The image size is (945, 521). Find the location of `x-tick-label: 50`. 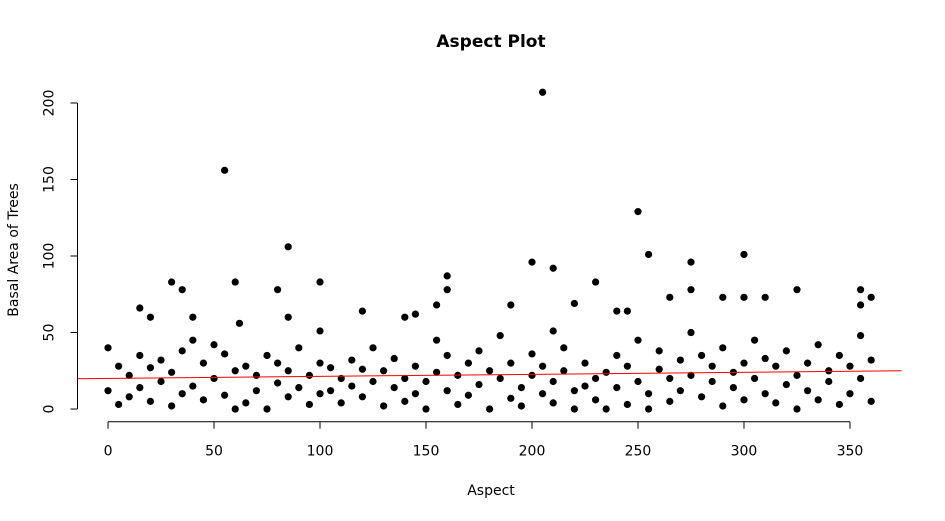

x-tick-label: 50 is located at coordinates (214, 452).